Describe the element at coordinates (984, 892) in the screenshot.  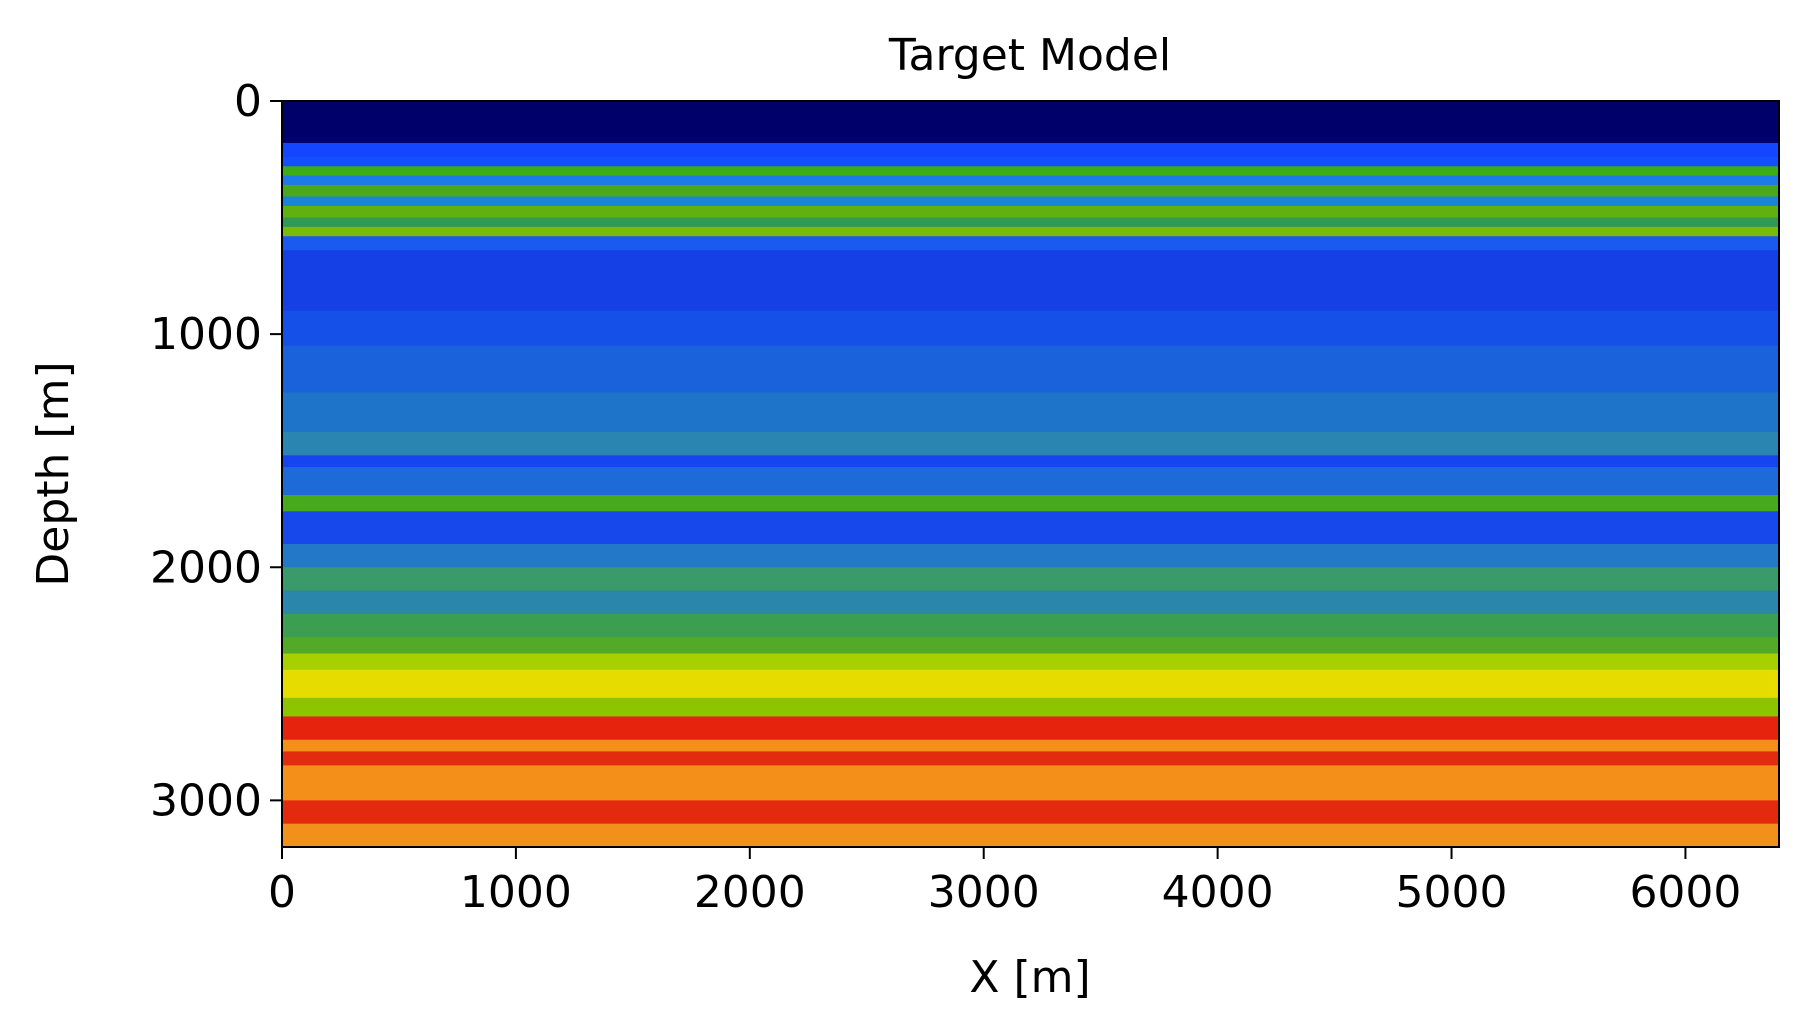
I see `x-tick-label: 3000` at that location.